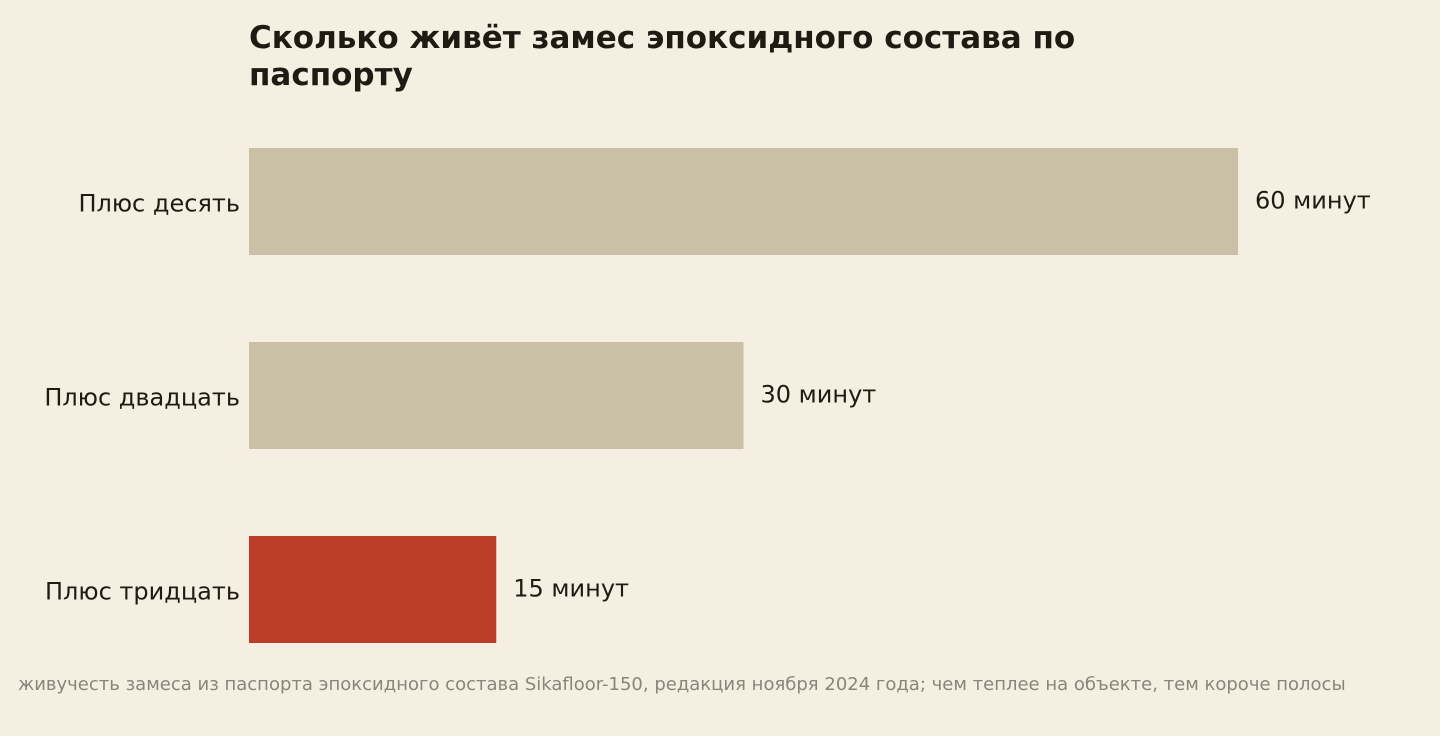  What do you see at coordinates (142, 592) in the screenshot?
I see `category-label: Плюс тридцать` at bounding box center [142, 592].